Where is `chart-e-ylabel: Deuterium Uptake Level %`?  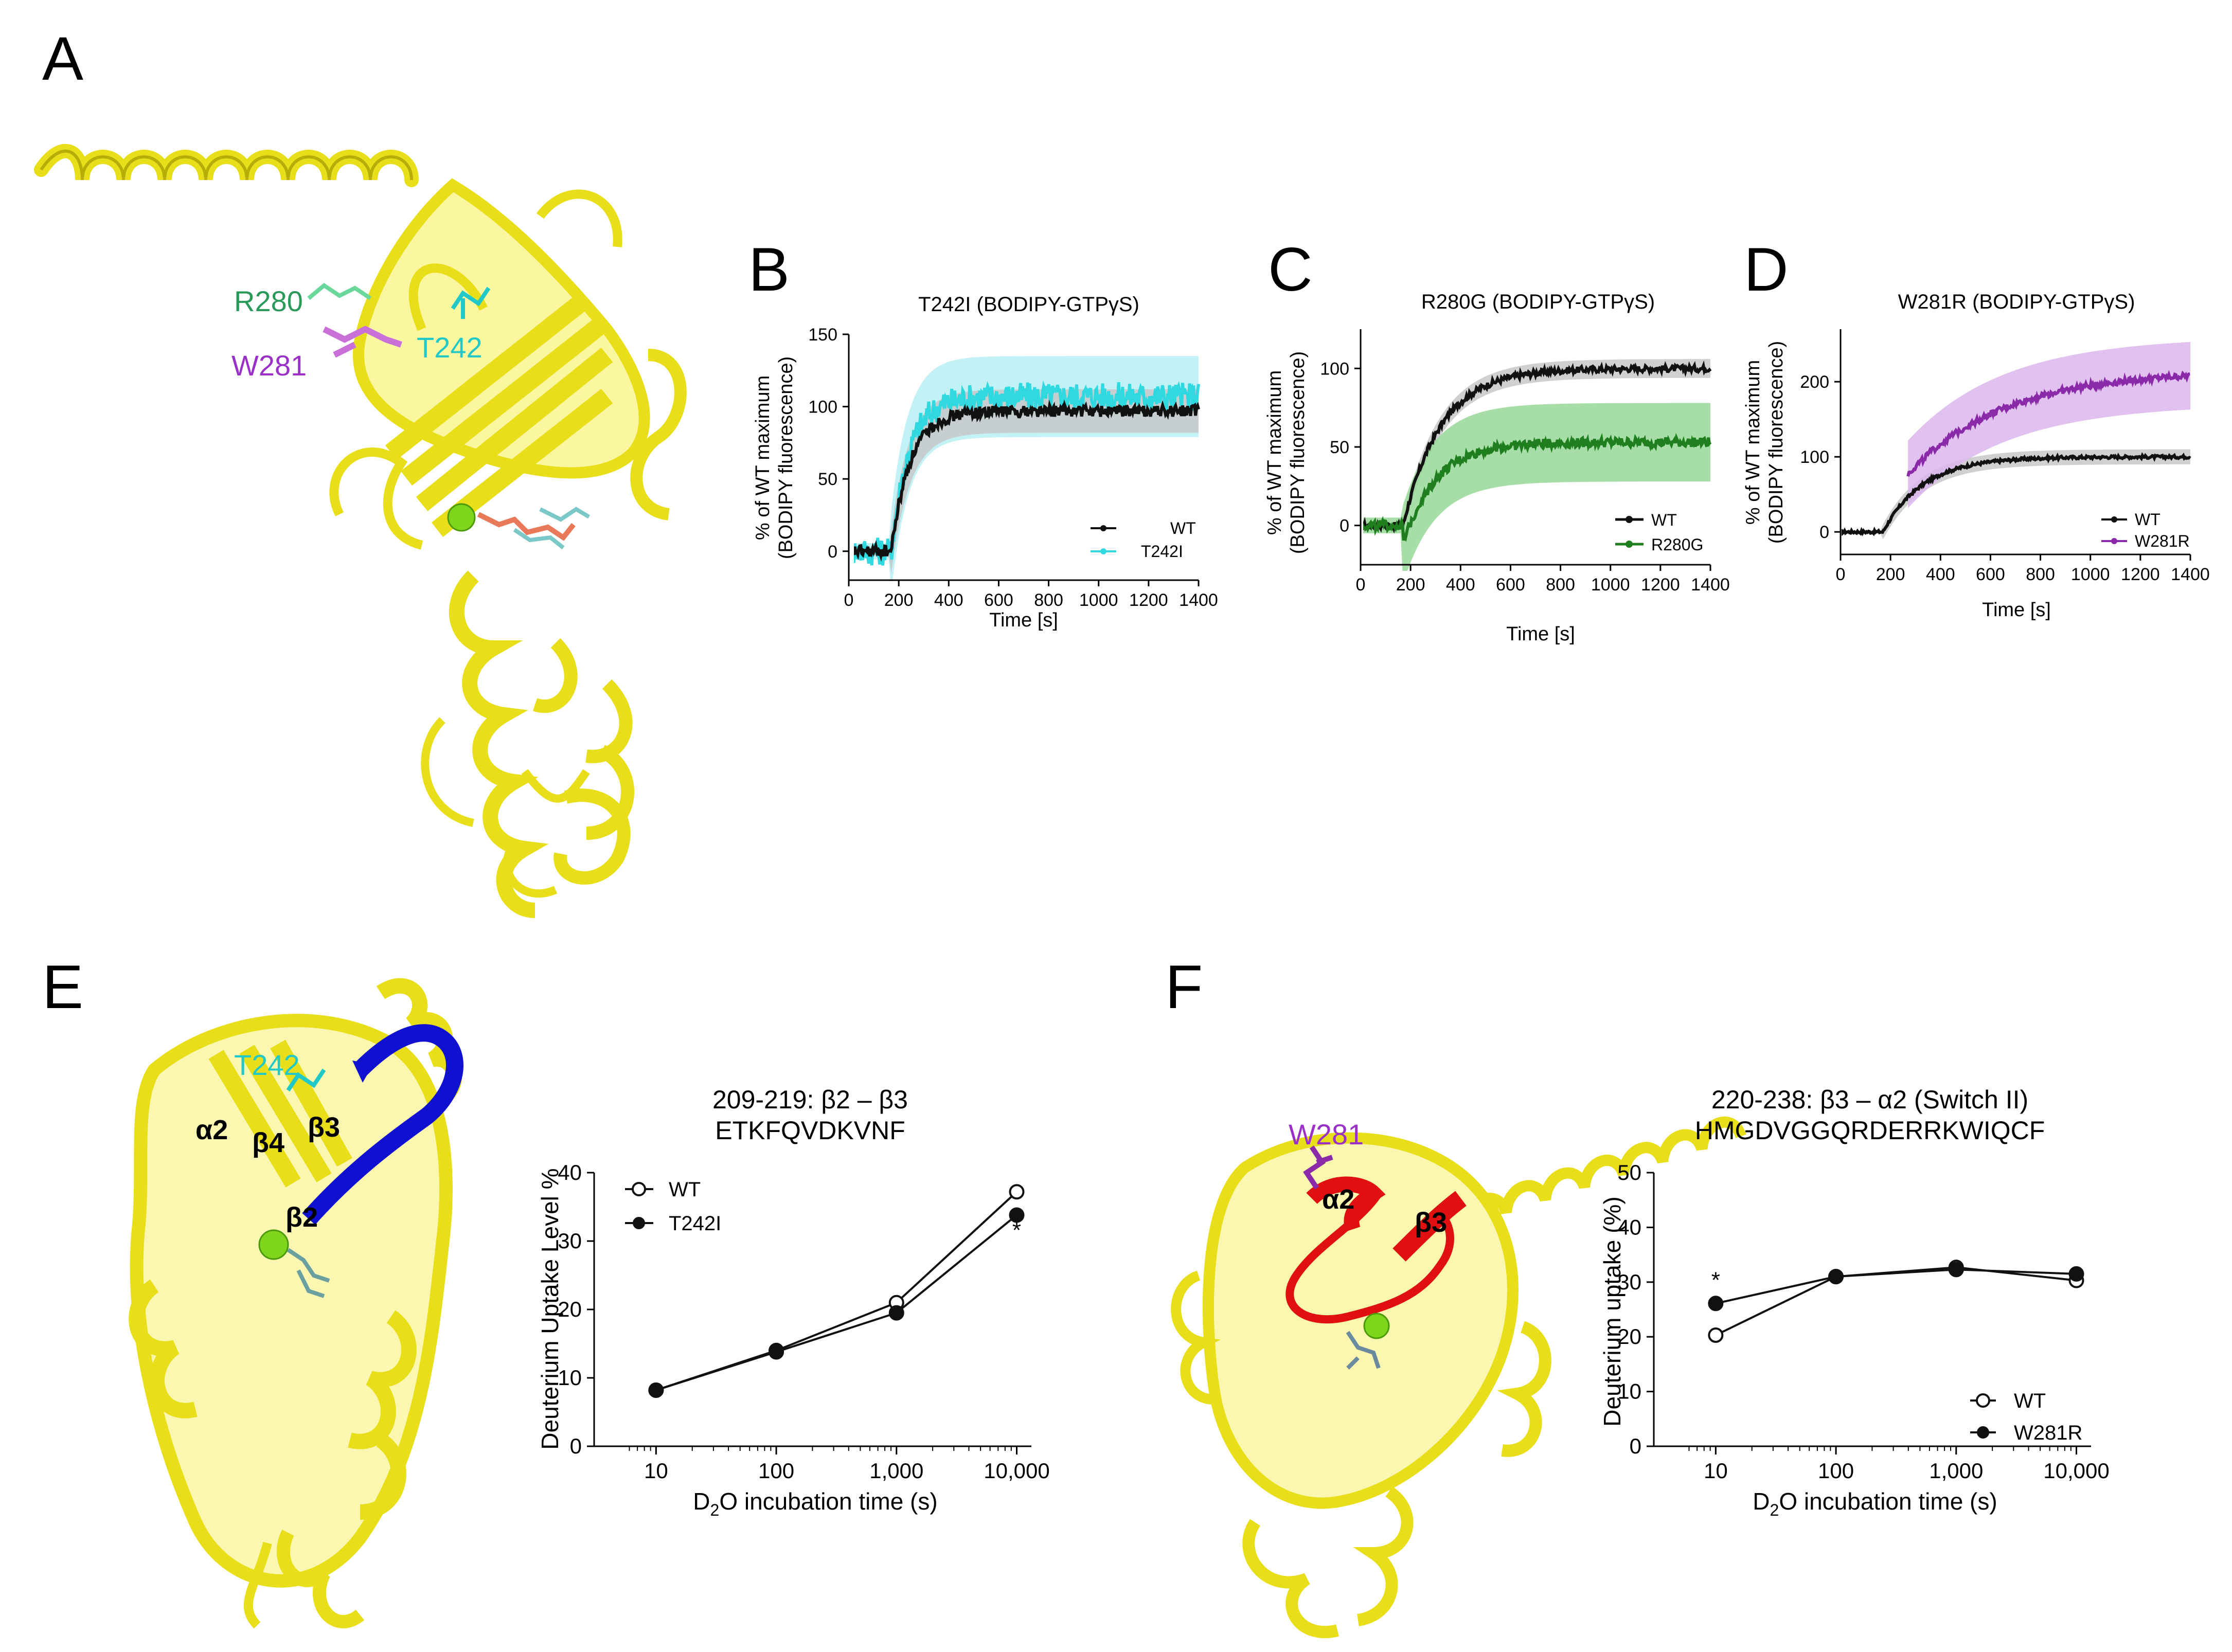
chart-e-ylabel: Deuterium Uptake Level % is located at coordinates (550, 1308).